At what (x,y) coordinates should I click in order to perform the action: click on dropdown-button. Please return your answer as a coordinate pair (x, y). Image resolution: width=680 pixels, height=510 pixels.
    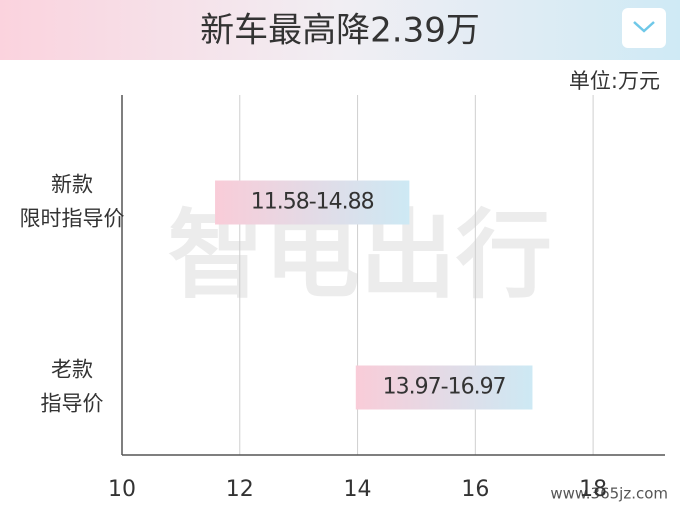
    Looking at the image, I should click on (644, 28).